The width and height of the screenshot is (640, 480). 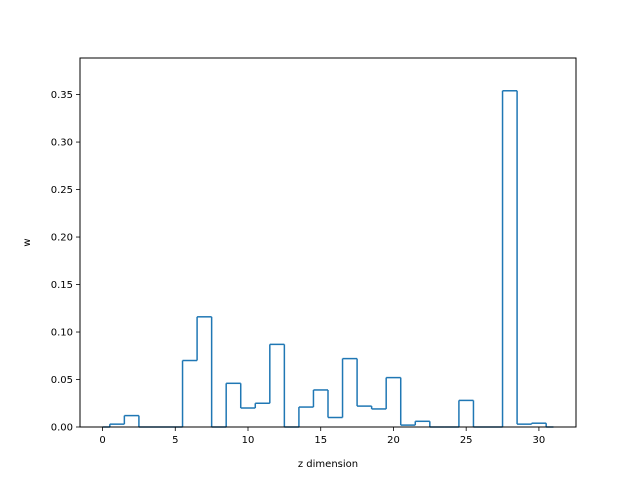 I want to click on y-tick-label-0.30: 0.30, so click(x=62, y=143).